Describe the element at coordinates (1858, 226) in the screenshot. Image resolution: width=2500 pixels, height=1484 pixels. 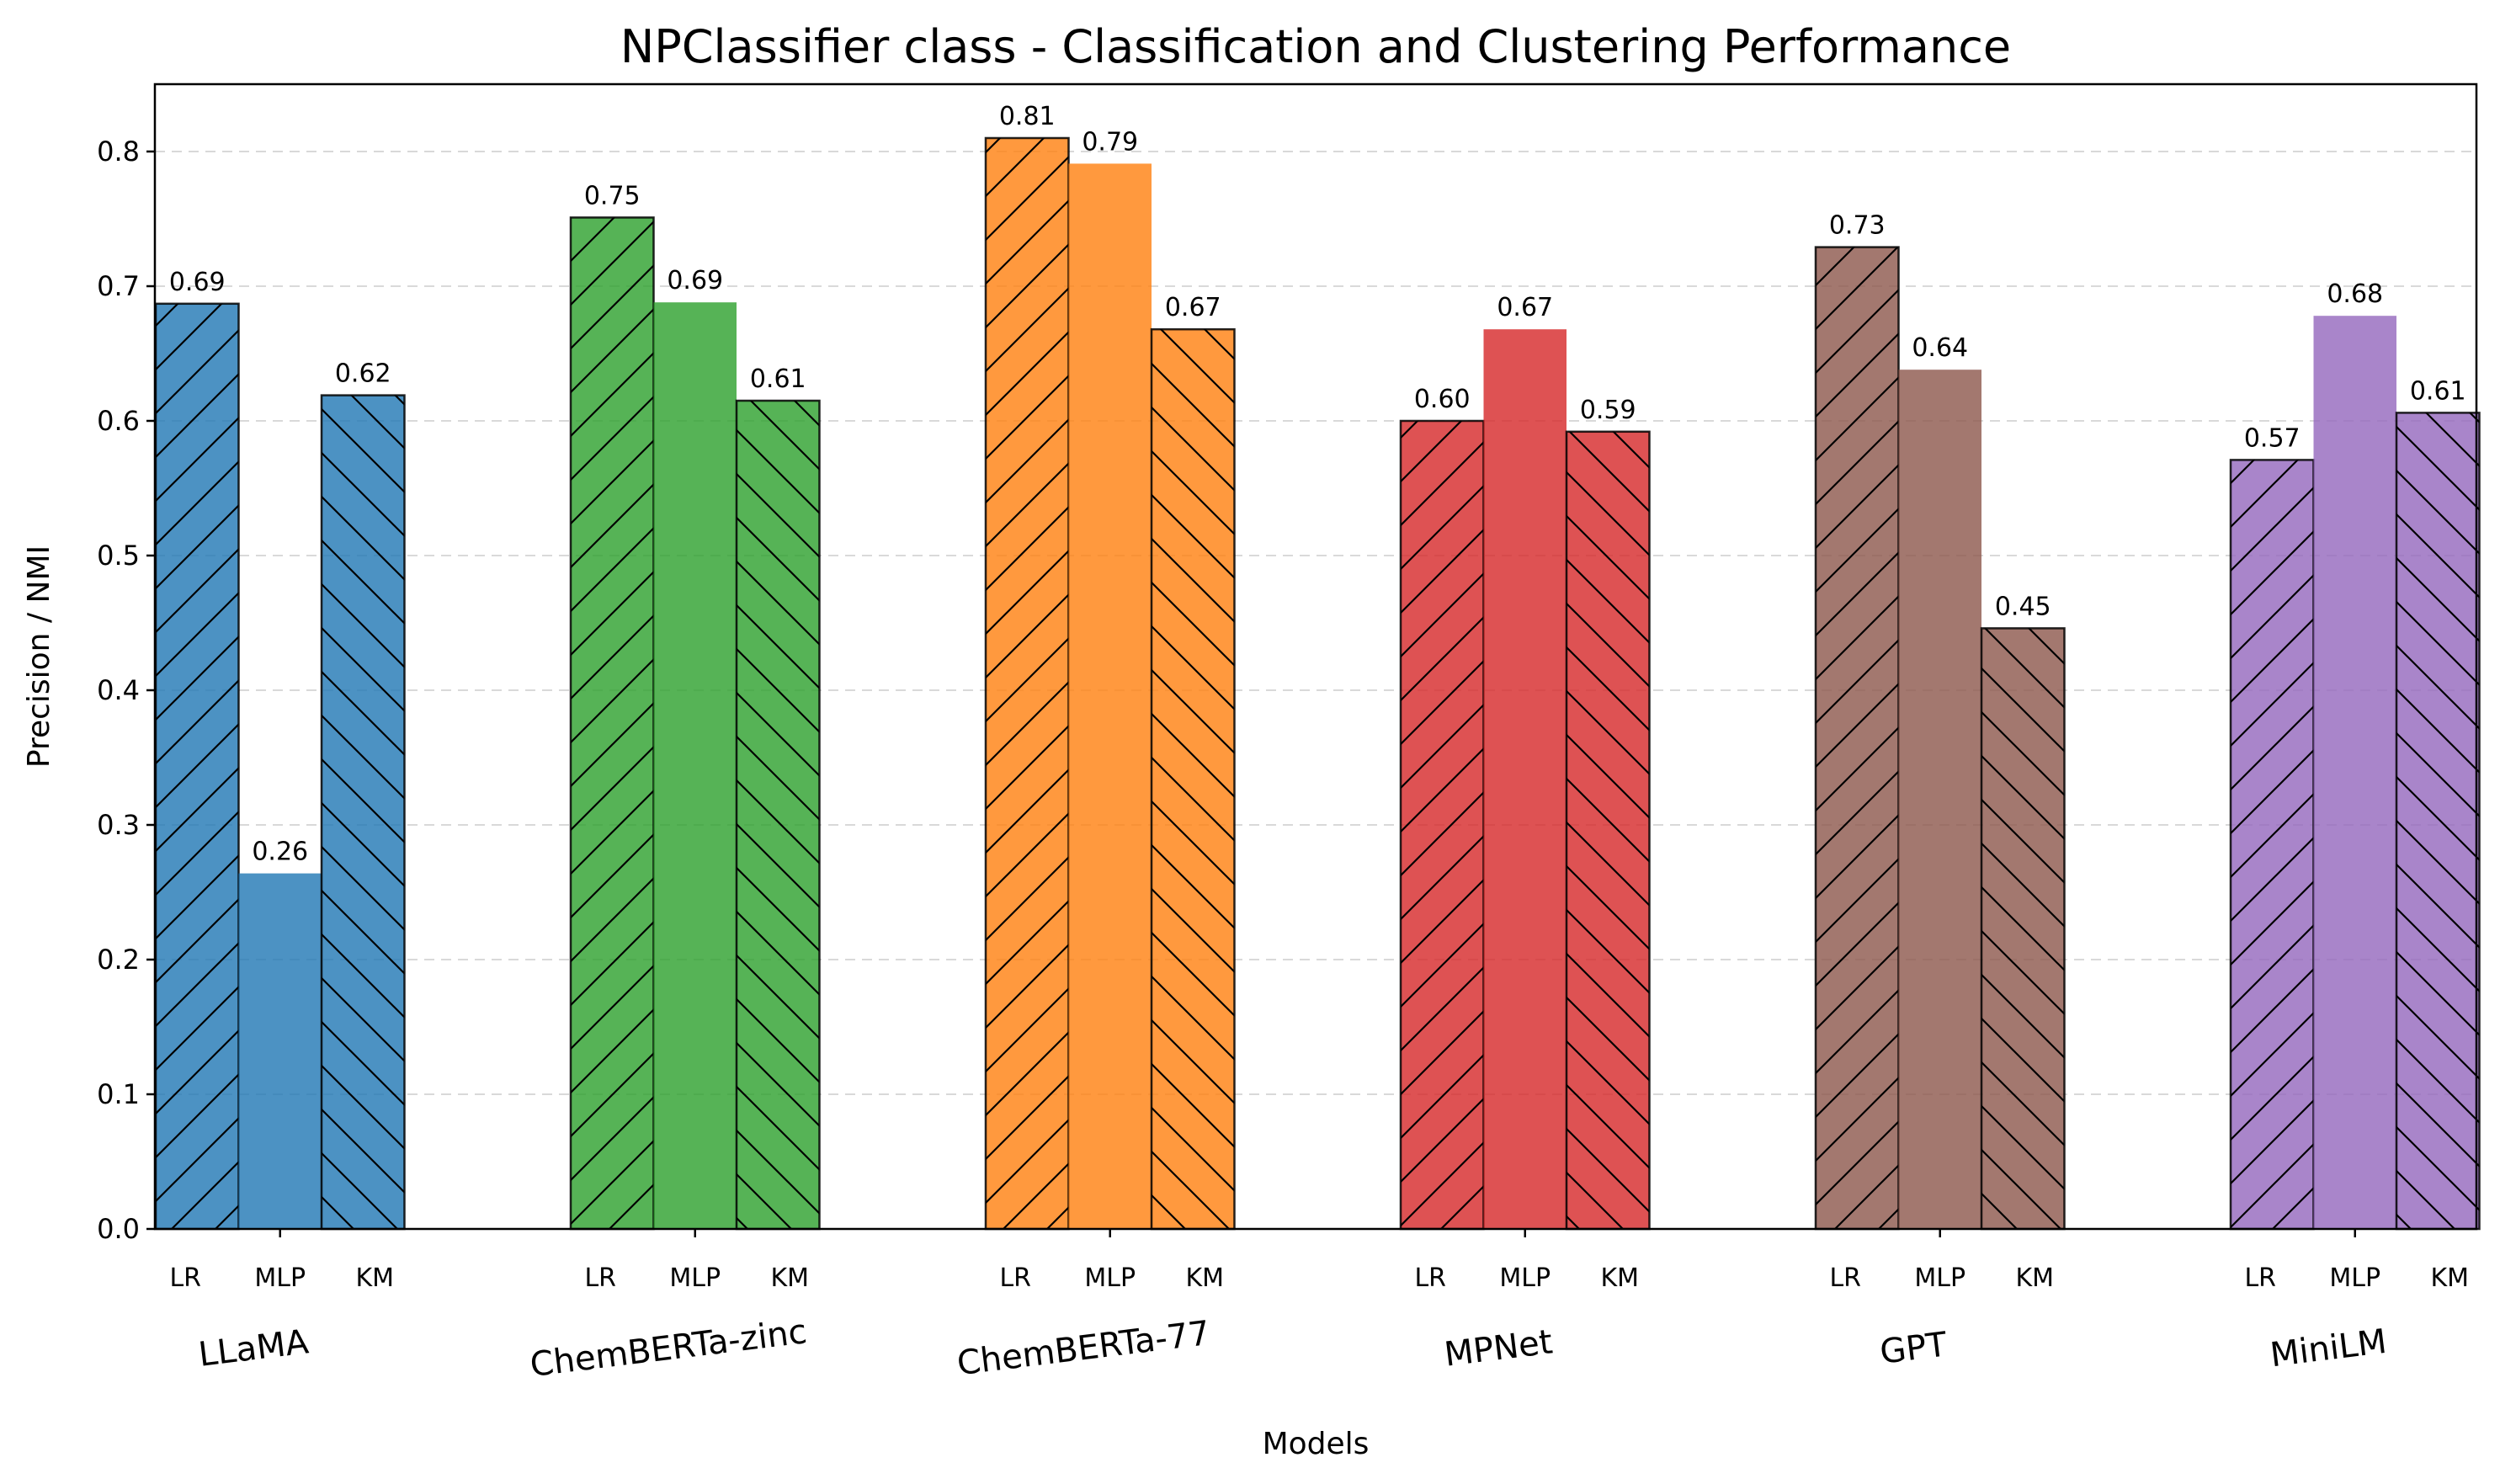
I see `value-label: 0.73` at that location.